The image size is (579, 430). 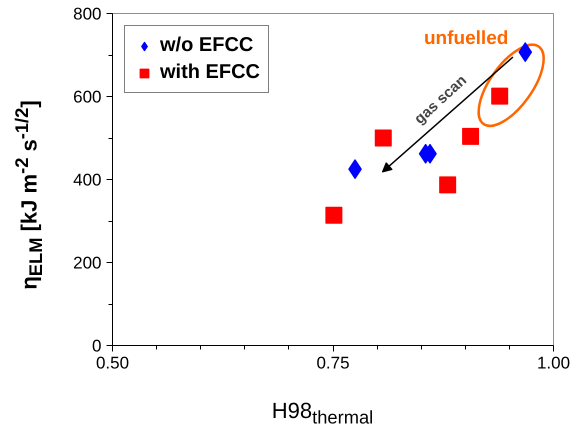 I want to click on x-axis-title: H98$_{thermal}$, so click(x=322, y=413).